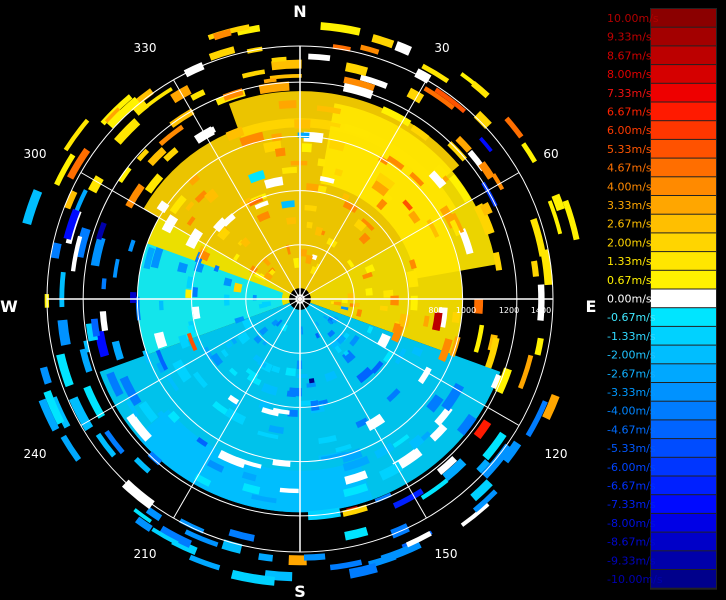 The height and width of the screenshot is (600, 726). I want to click on compass-south: S, so click(300, 591).